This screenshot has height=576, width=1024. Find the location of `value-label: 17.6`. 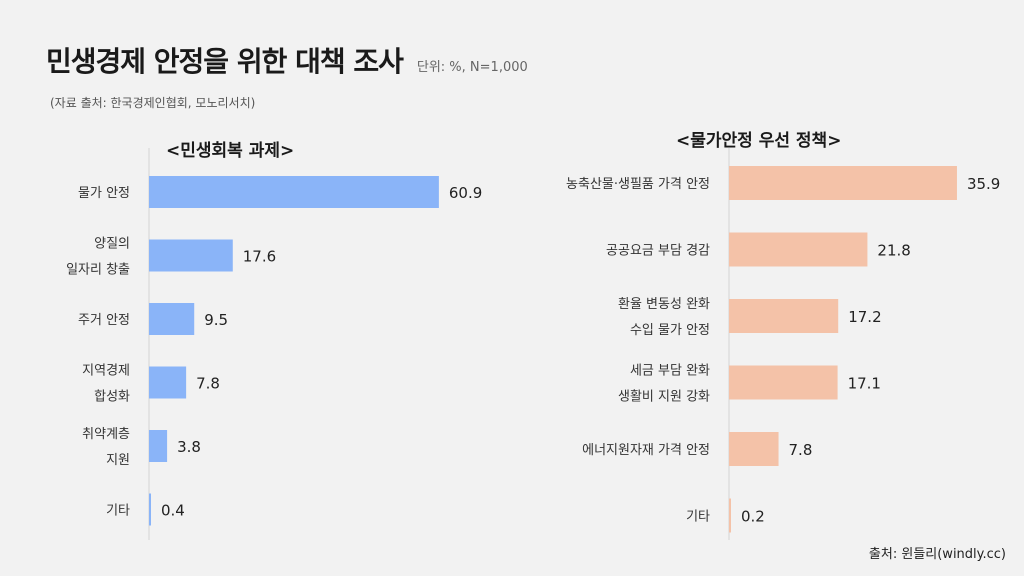

value-label: 17.6 is located at coordinates (259, 257).